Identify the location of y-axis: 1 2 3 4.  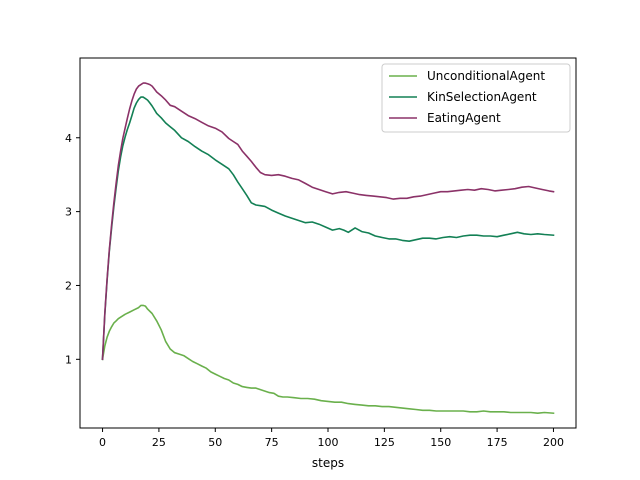
(72, 249).